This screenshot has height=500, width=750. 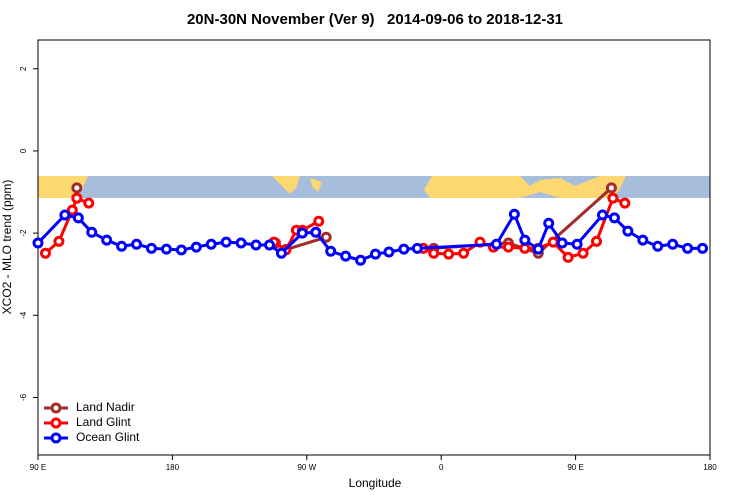 I want to click on y-tick-label: -2, so click(x=23, y=233).